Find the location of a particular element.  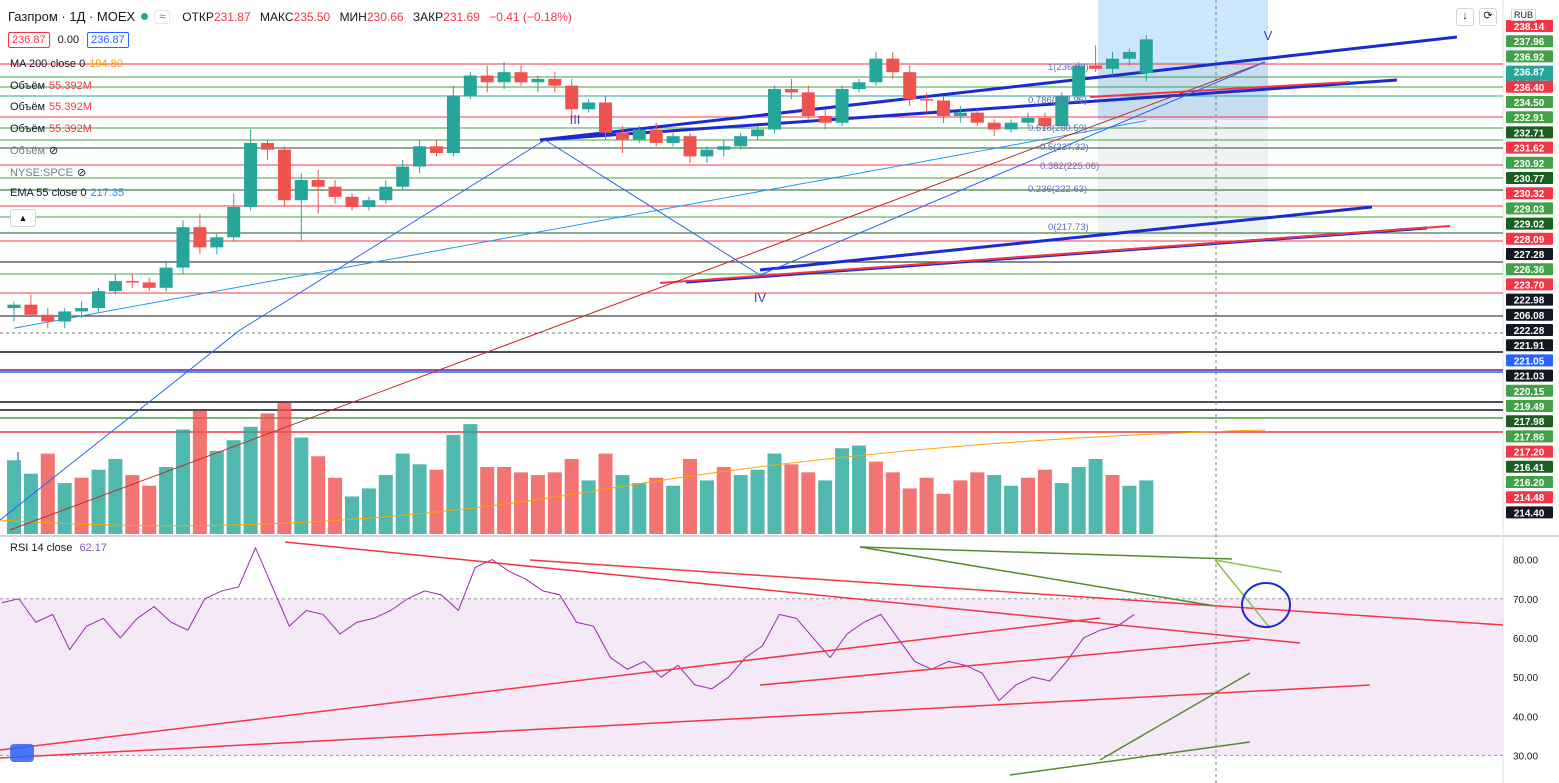

fib-level-label: 0.236(222.63) is located at coordinates (1057, 189).